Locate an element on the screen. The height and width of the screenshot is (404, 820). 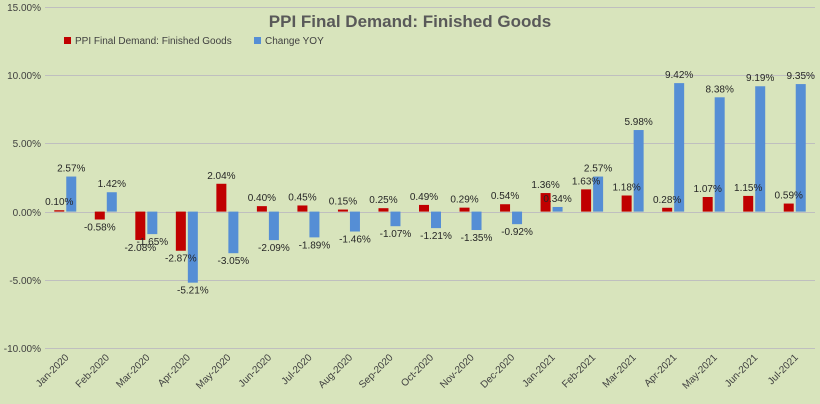
legend-label-yoy: Change YOY is located at coordinates (294, 41).